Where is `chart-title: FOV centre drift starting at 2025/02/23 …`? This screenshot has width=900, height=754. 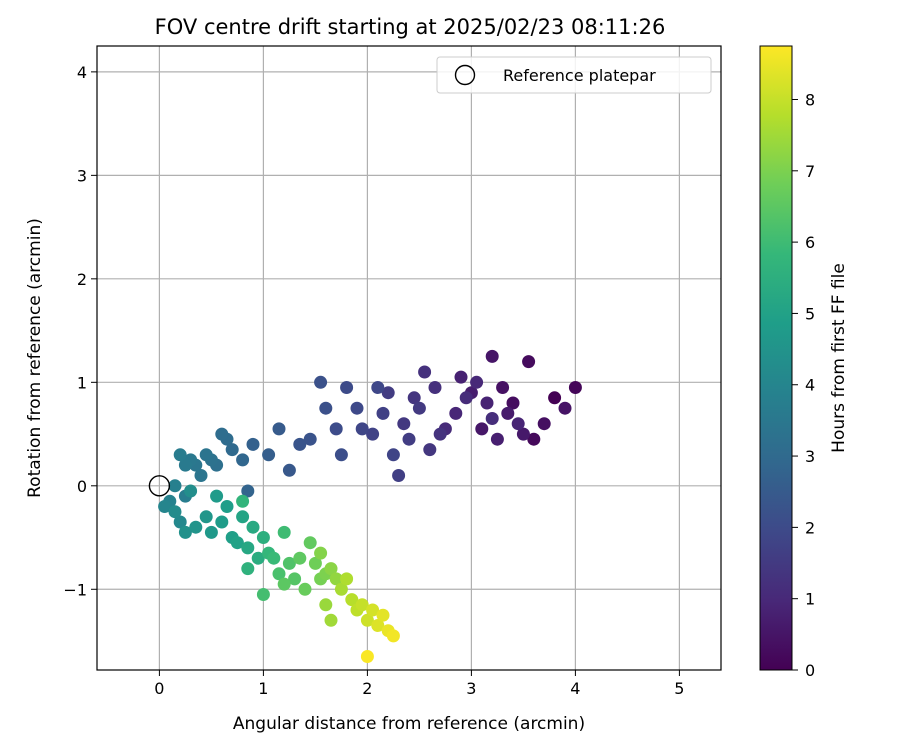
chart-title: FOV centre drift starting at 2025/02/23 … is located at coordinates (410, 27).